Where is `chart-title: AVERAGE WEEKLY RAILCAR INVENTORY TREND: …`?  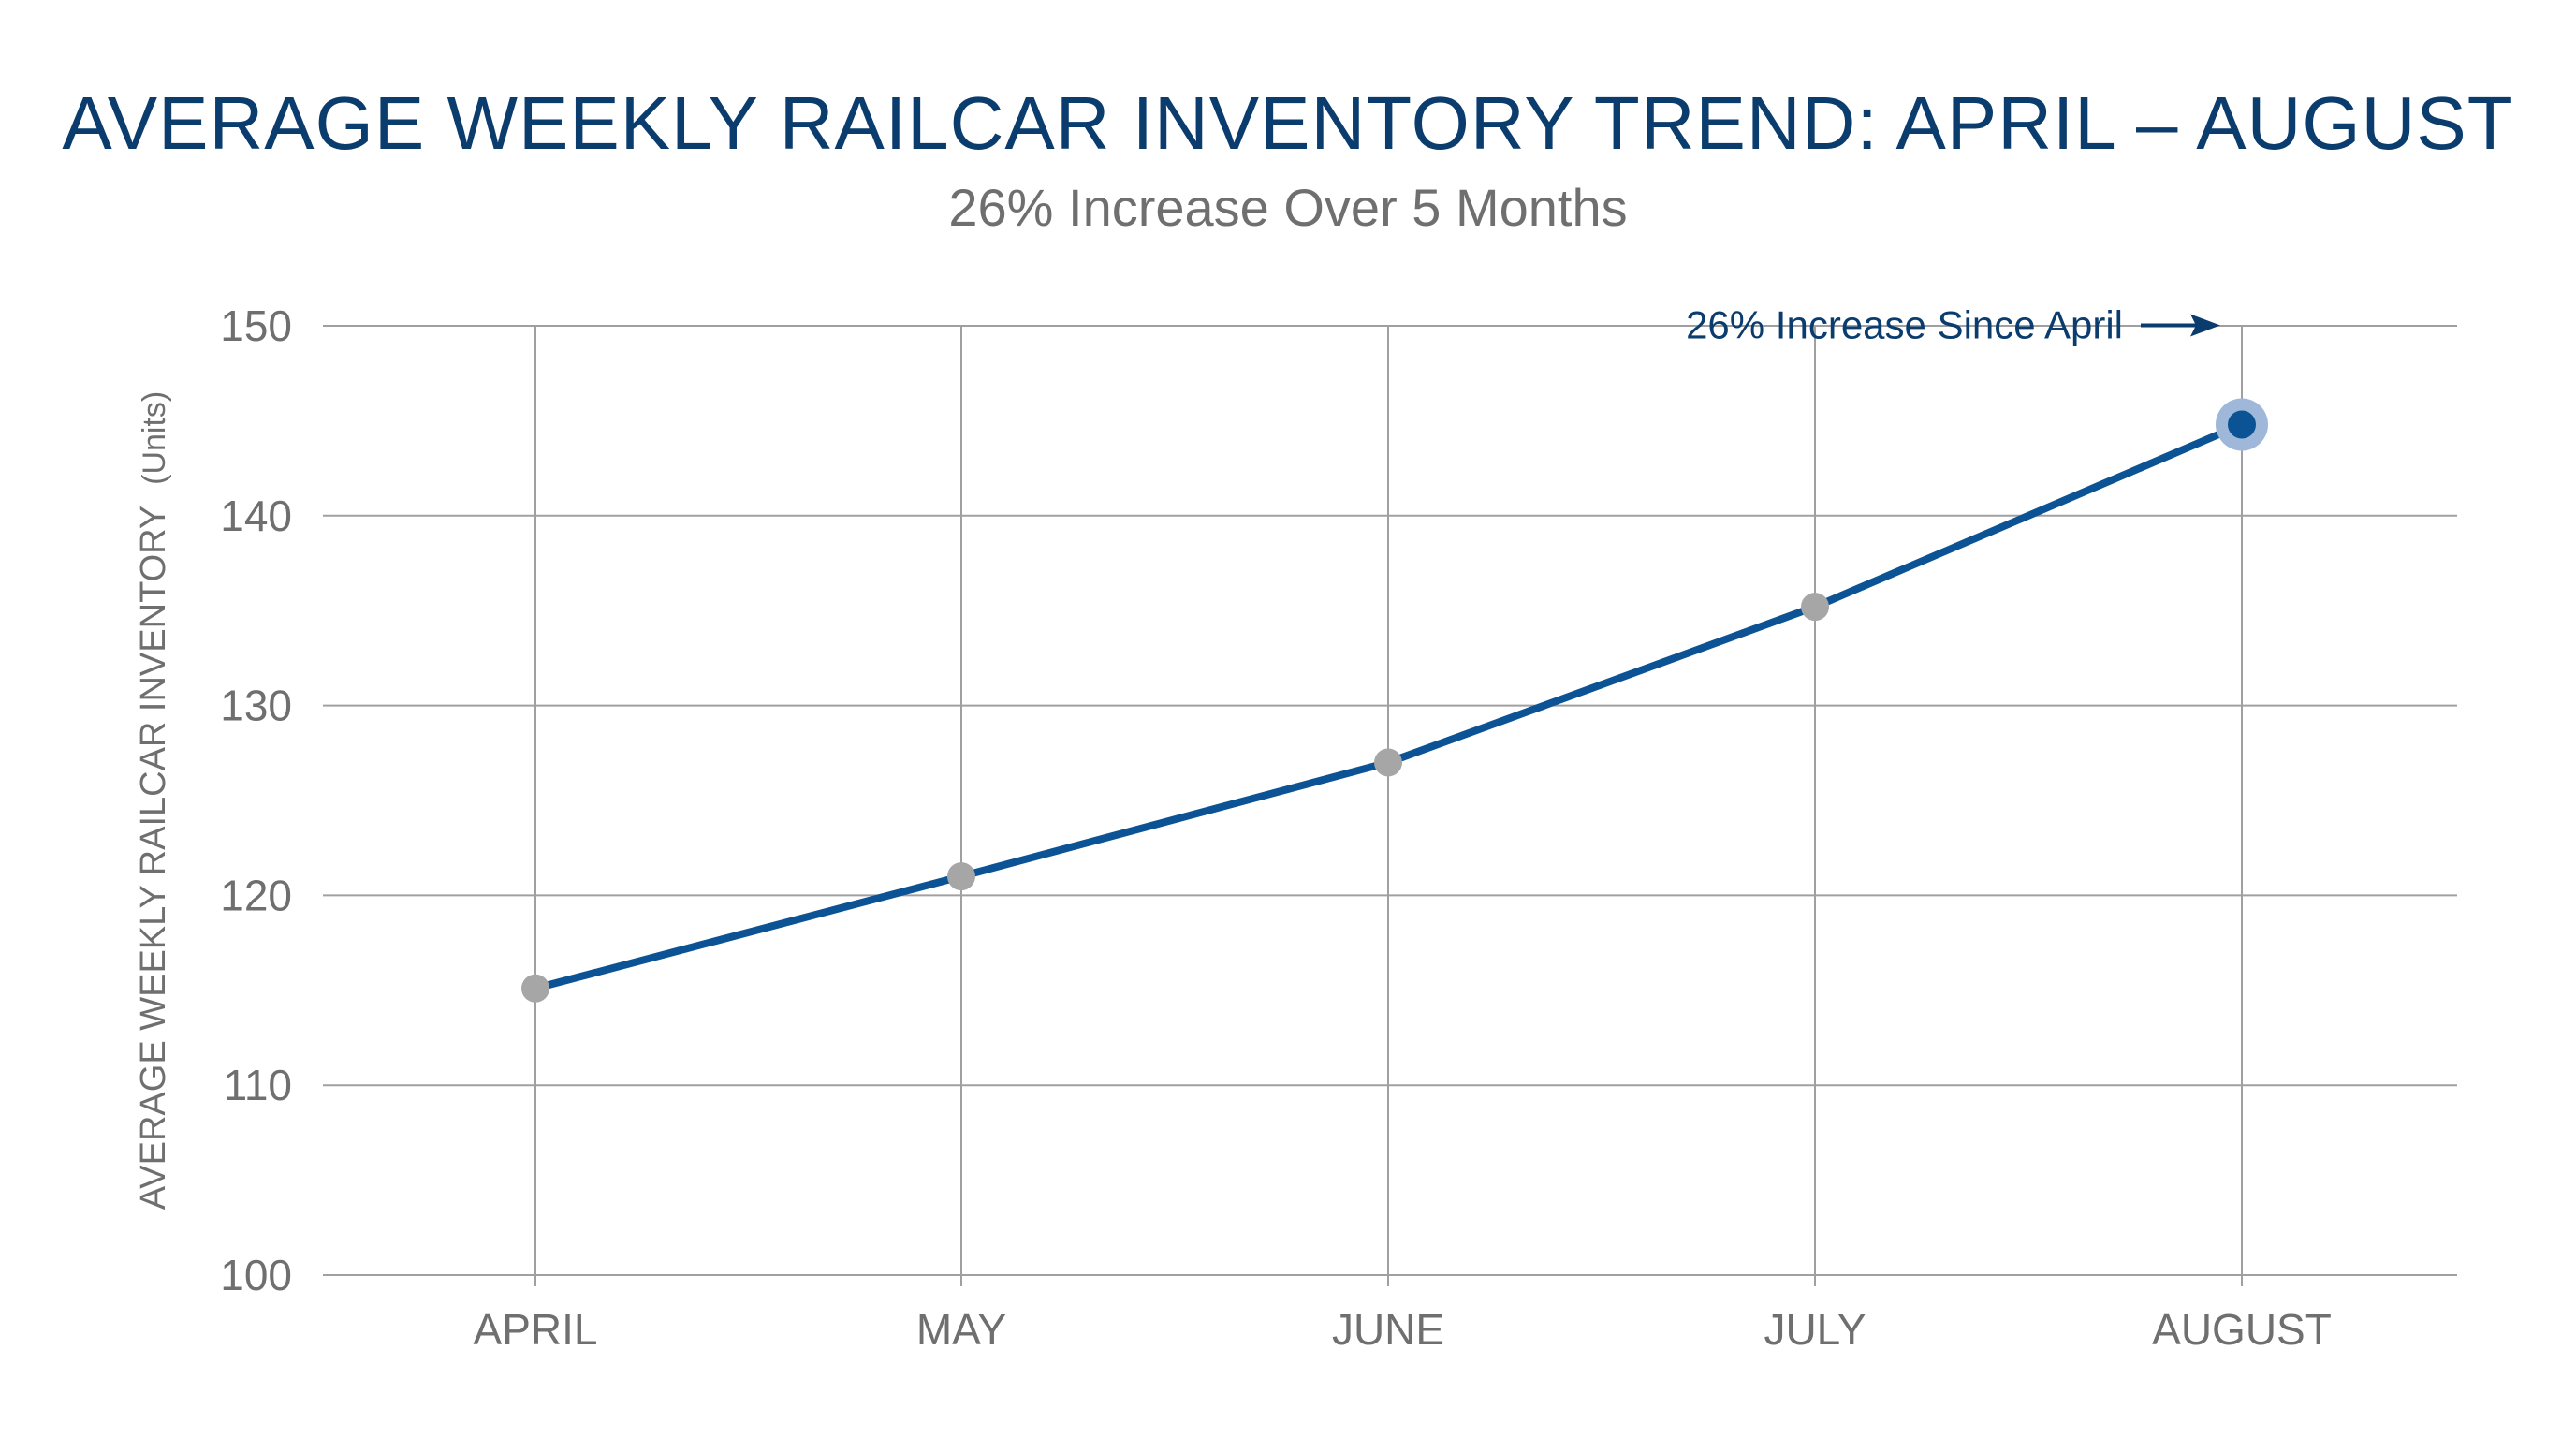
chart-title: AVERAGE WEEKLY RAILCAR INVENTORY TREND: … is located at coordinates (1288, 123).